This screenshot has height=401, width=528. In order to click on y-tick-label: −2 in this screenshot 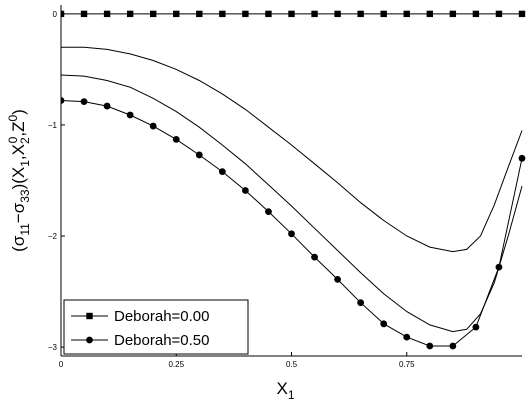, I will do `click(53, 236)`.